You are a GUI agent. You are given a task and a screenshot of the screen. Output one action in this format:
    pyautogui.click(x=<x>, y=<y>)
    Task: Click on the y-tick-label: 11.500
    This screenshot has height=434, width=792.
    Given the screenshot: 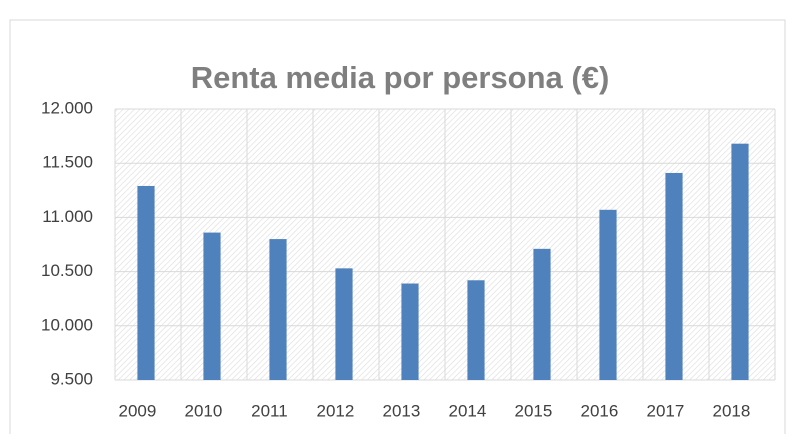 What is the action you would take?
    pyautogui.click(x=67, y=162)
    